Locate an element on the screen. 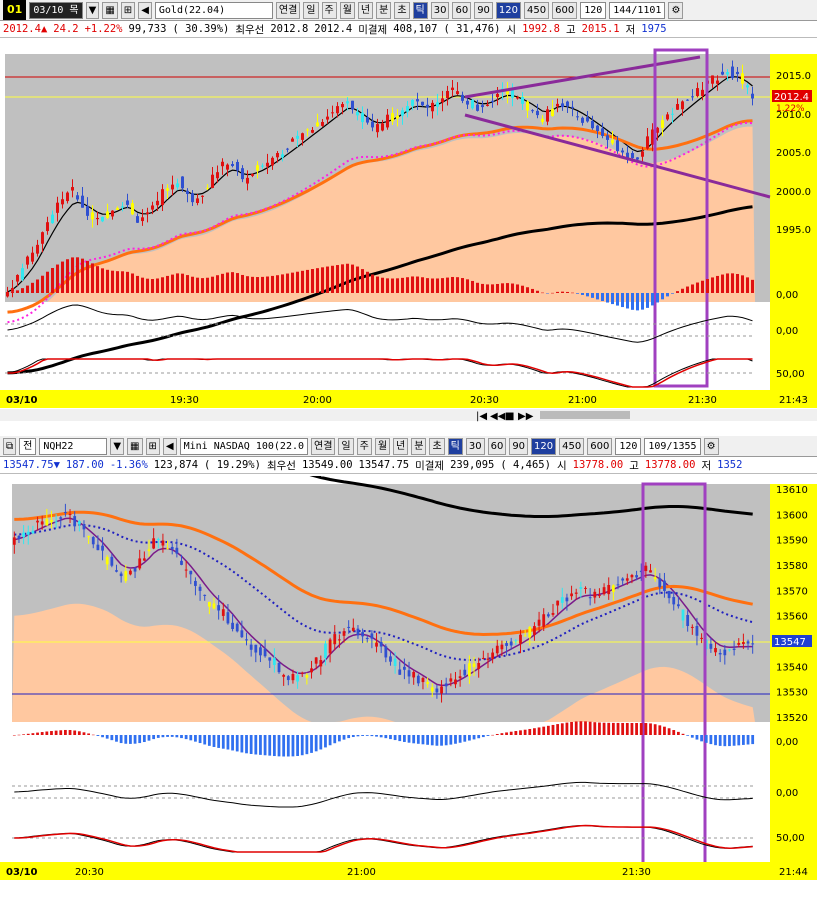  scroll-back-icon: ◀◀ is located at coordinates (498, 416).